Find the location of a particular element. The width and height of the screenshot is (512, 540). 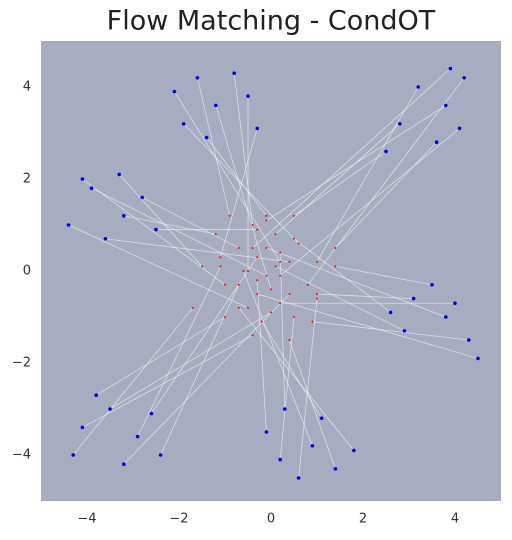

y-tick-label: 4 is located at coordinates (27, 87).